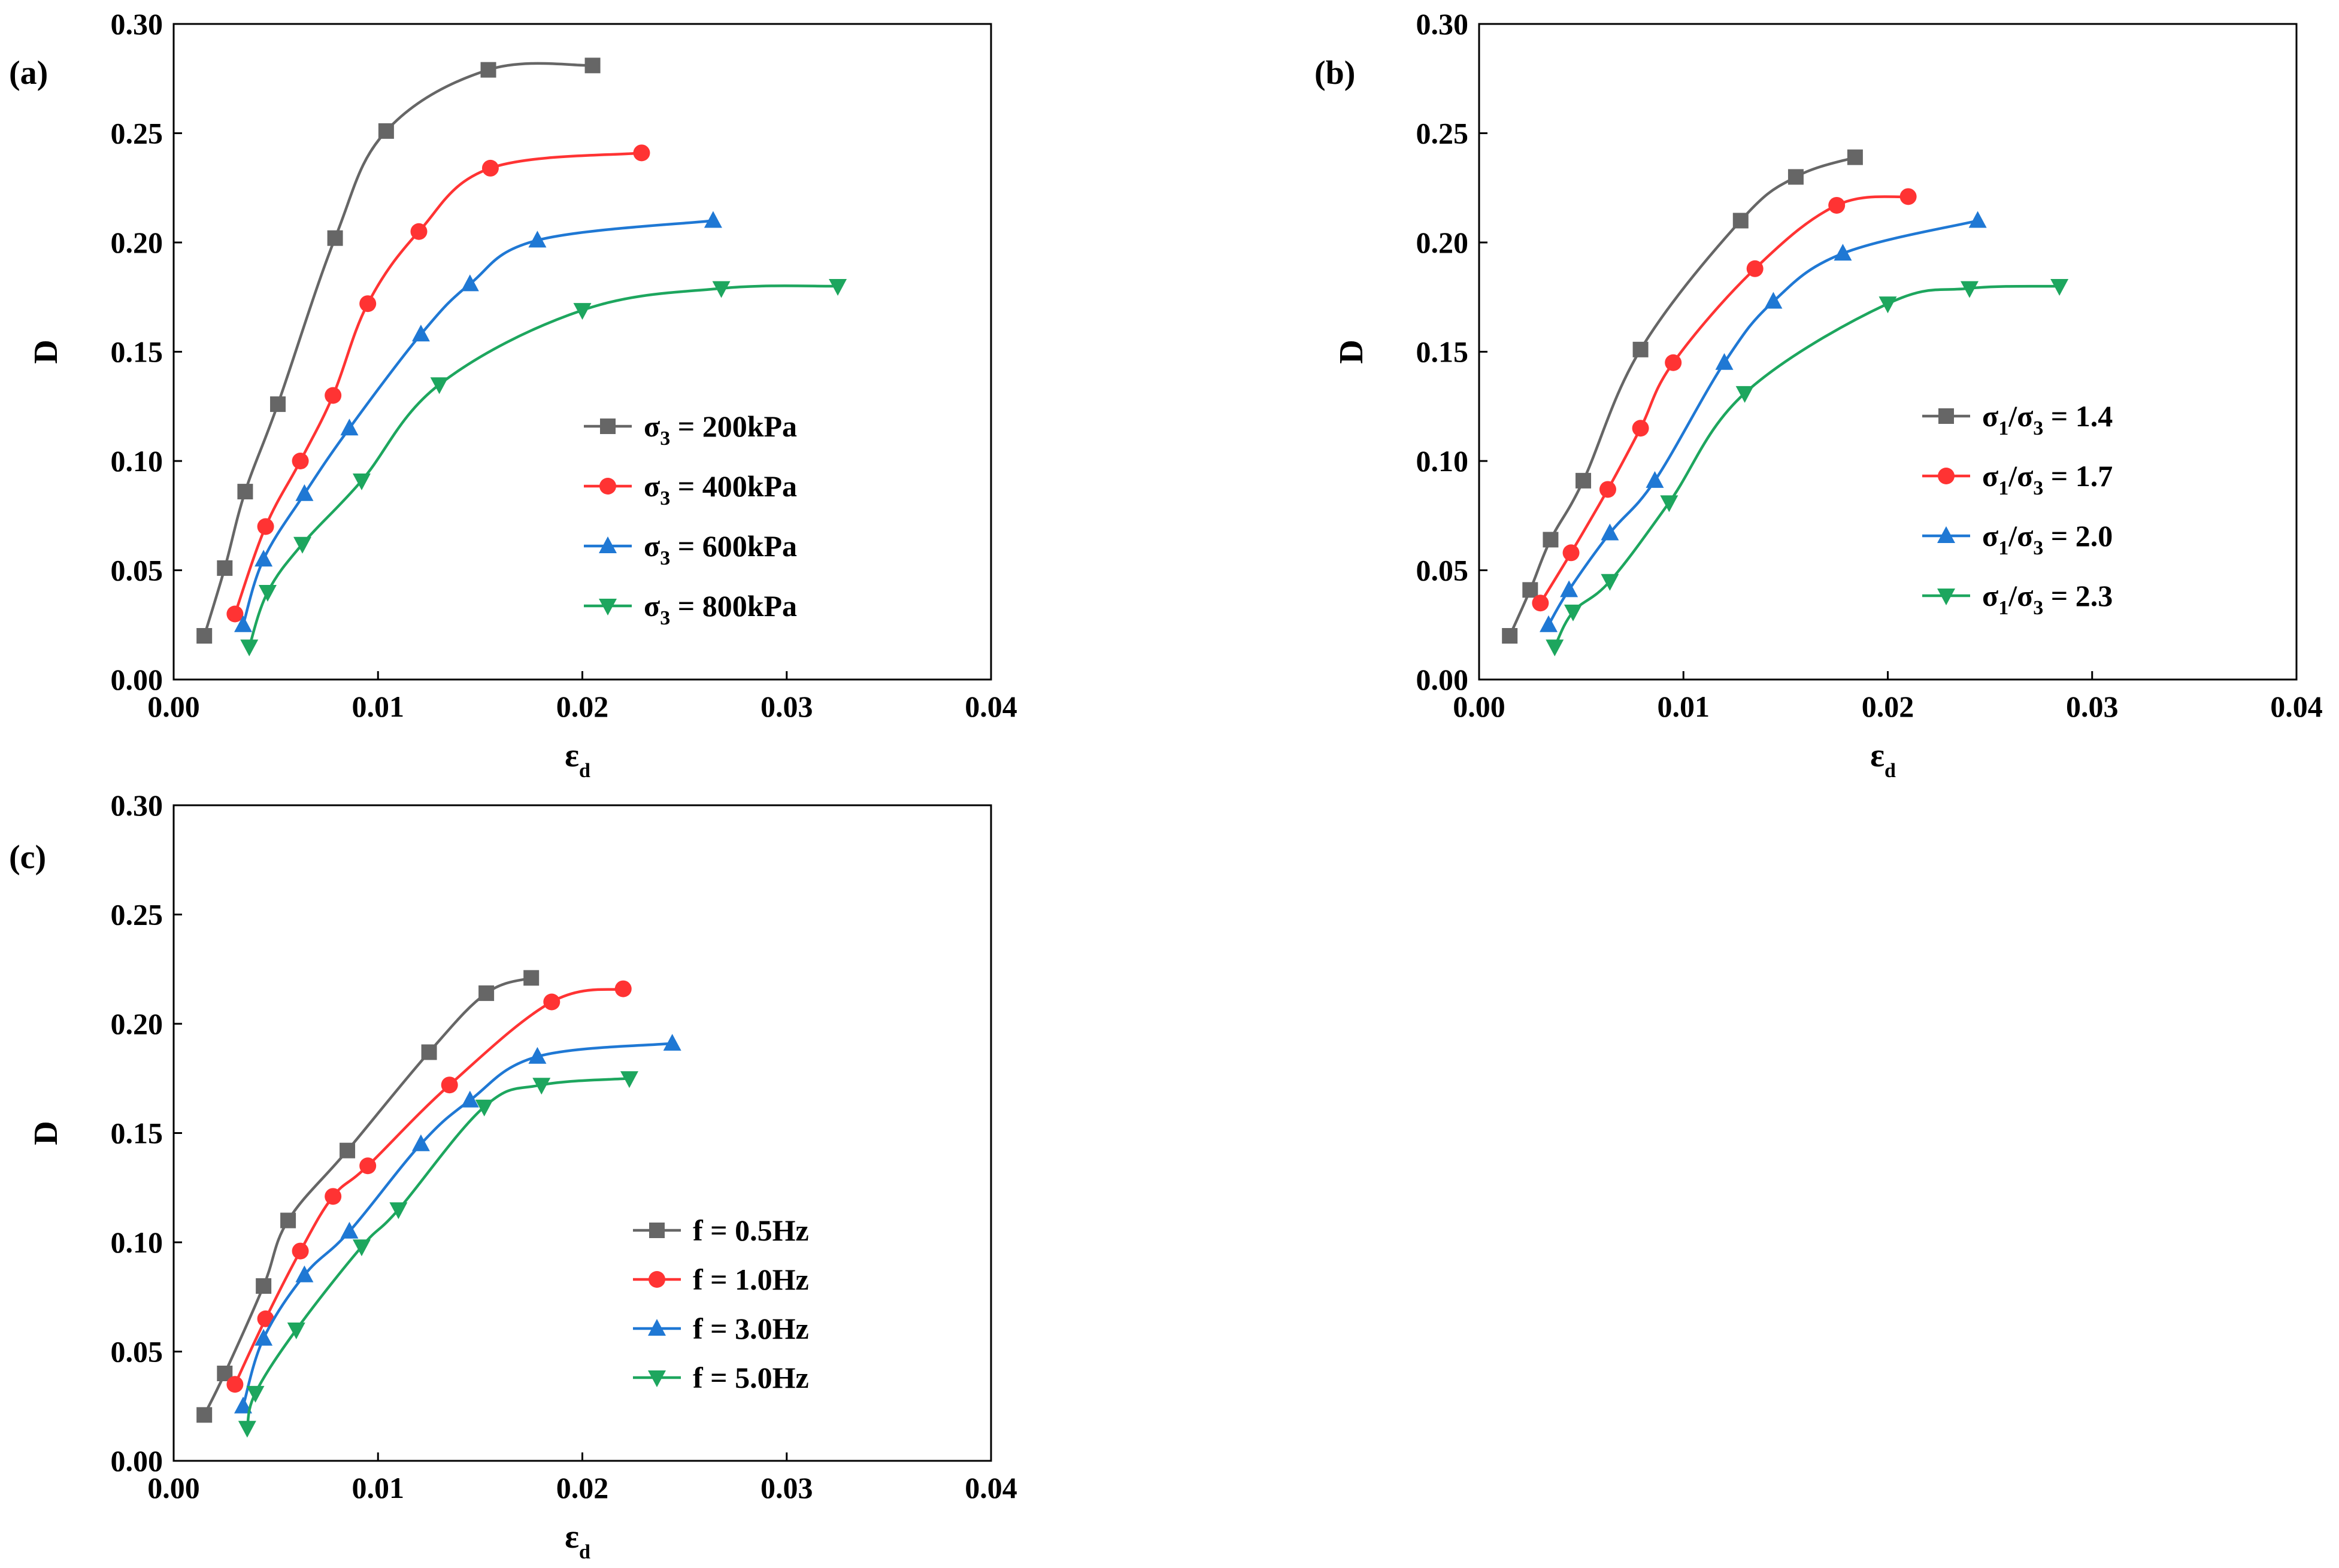 This screenshot has width=2339, height=1568. Describe the element at coordinates (2078, 416) in the screenshot. I see `legend-text-part: = 1.4` at that location.